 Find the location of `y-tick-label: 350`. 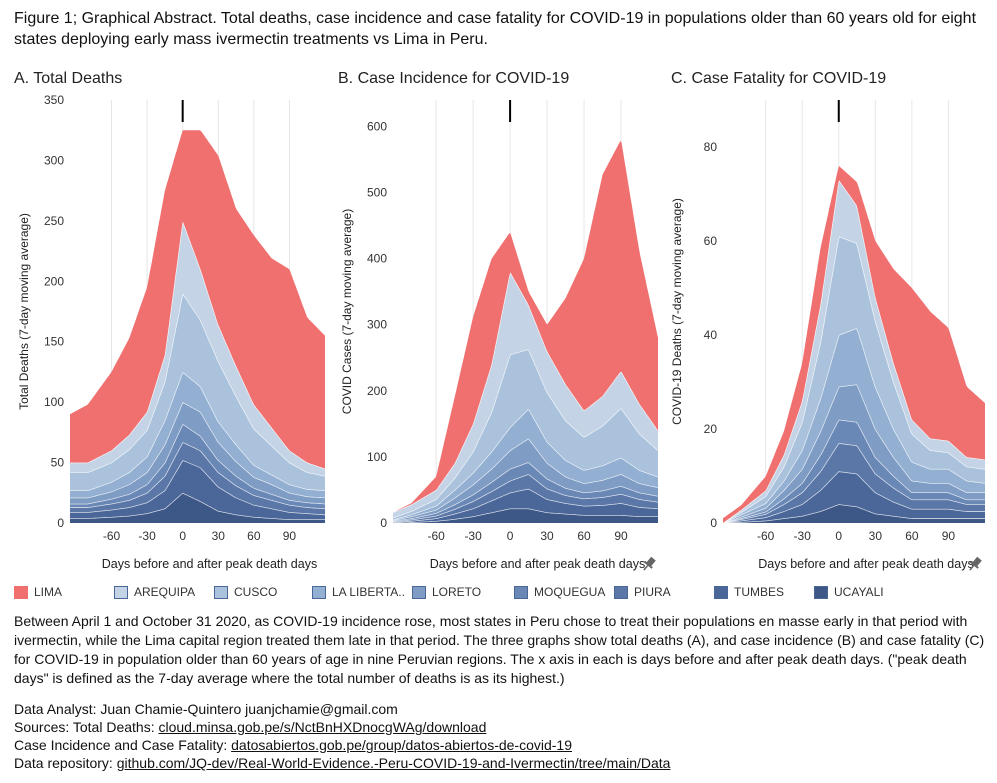

y-tick-label: 350 is located at coordinates (54, 100).